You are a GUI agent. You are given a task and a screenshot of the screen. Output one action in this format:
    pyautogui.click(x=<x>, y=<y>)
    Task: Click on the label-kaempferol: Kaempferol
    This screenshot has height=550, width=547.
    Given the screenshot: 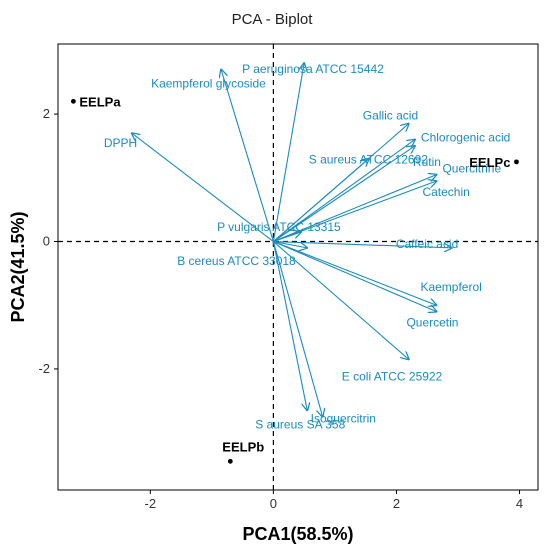 What is the action you would take?
    pyautogui.click(x=450, y=287)
    